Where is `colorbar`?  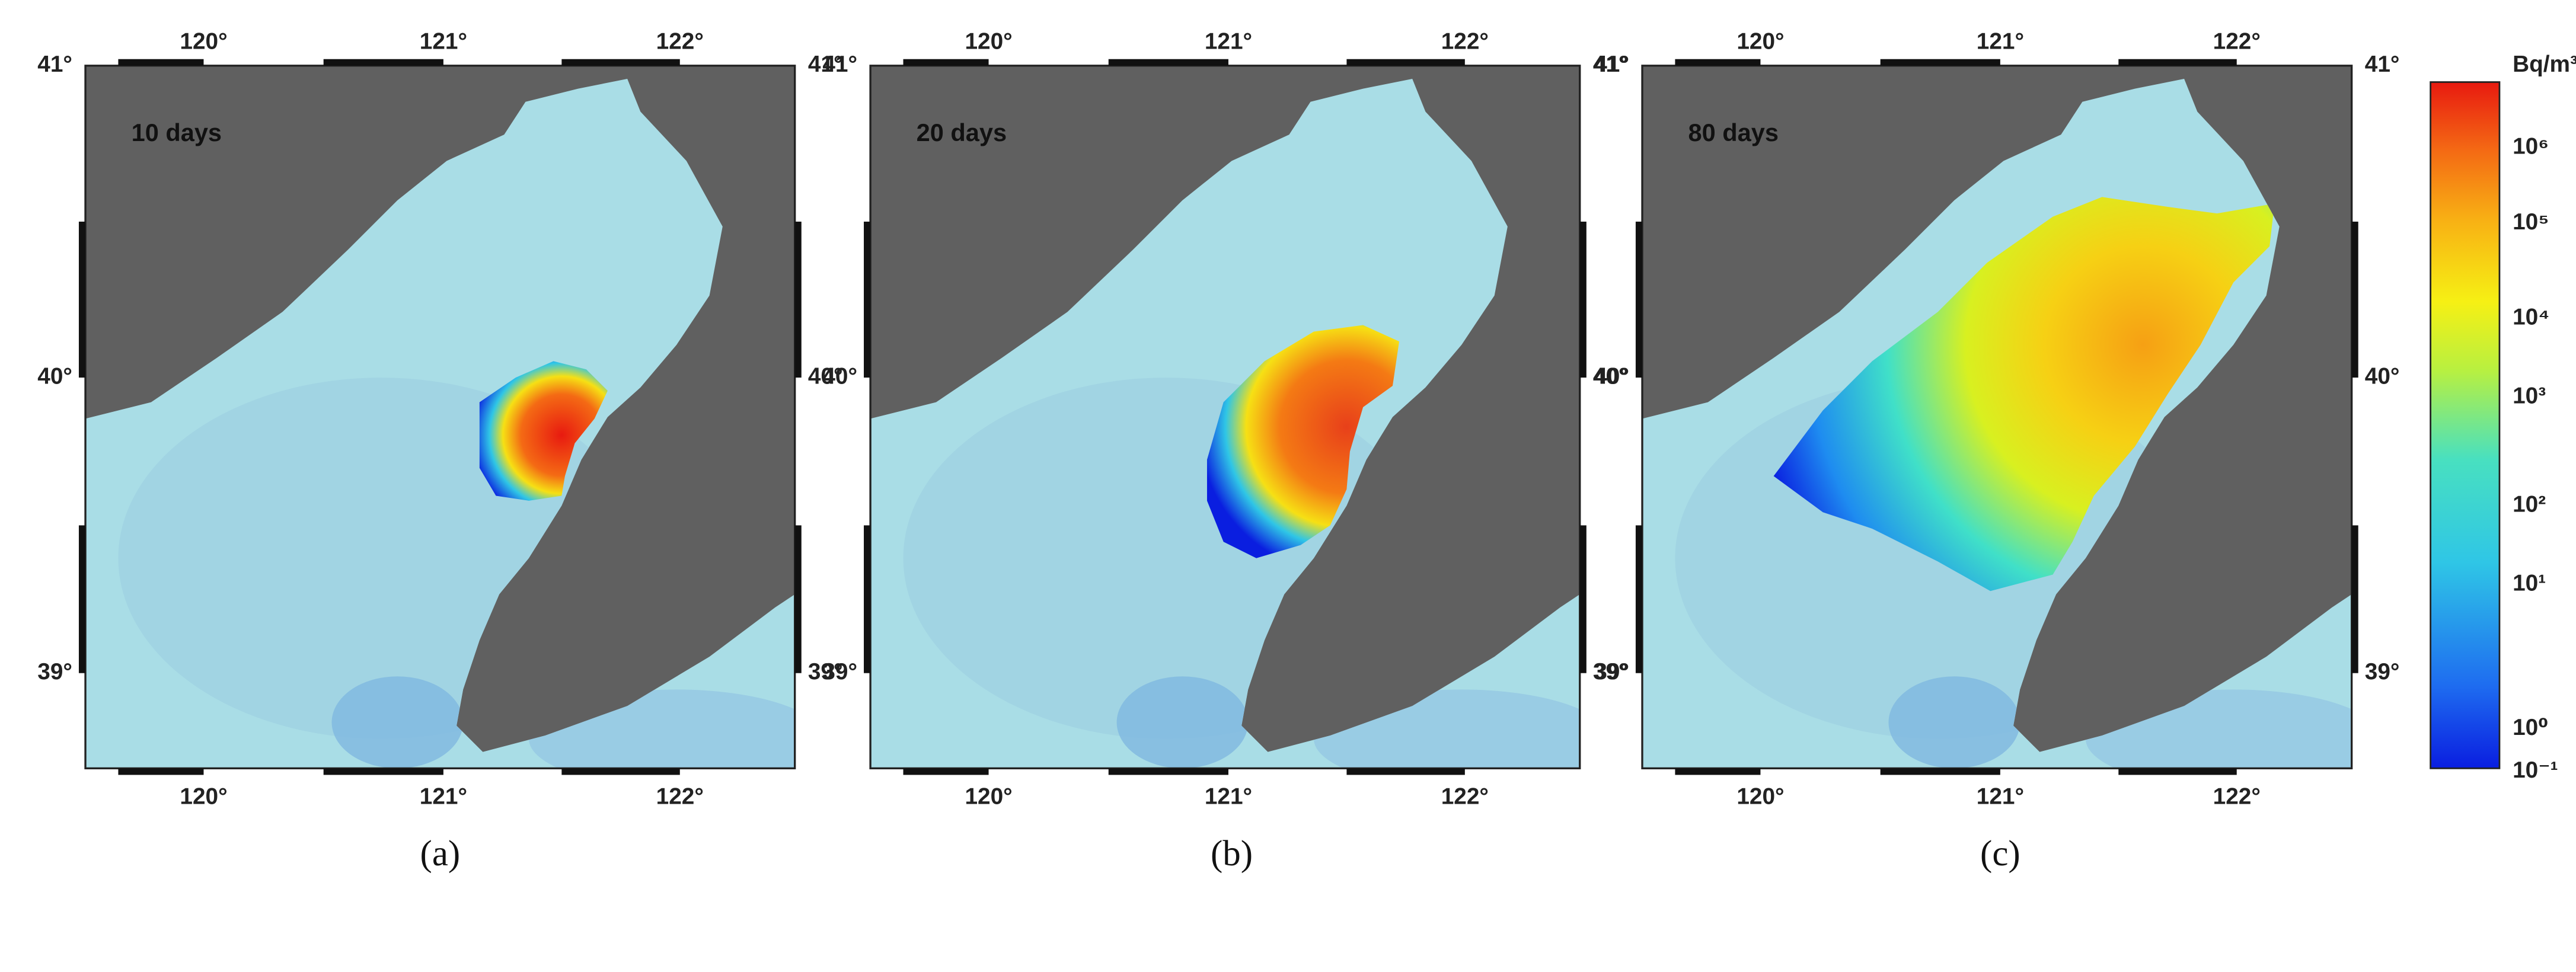 colorbar is located at coordinates (2465, 425).